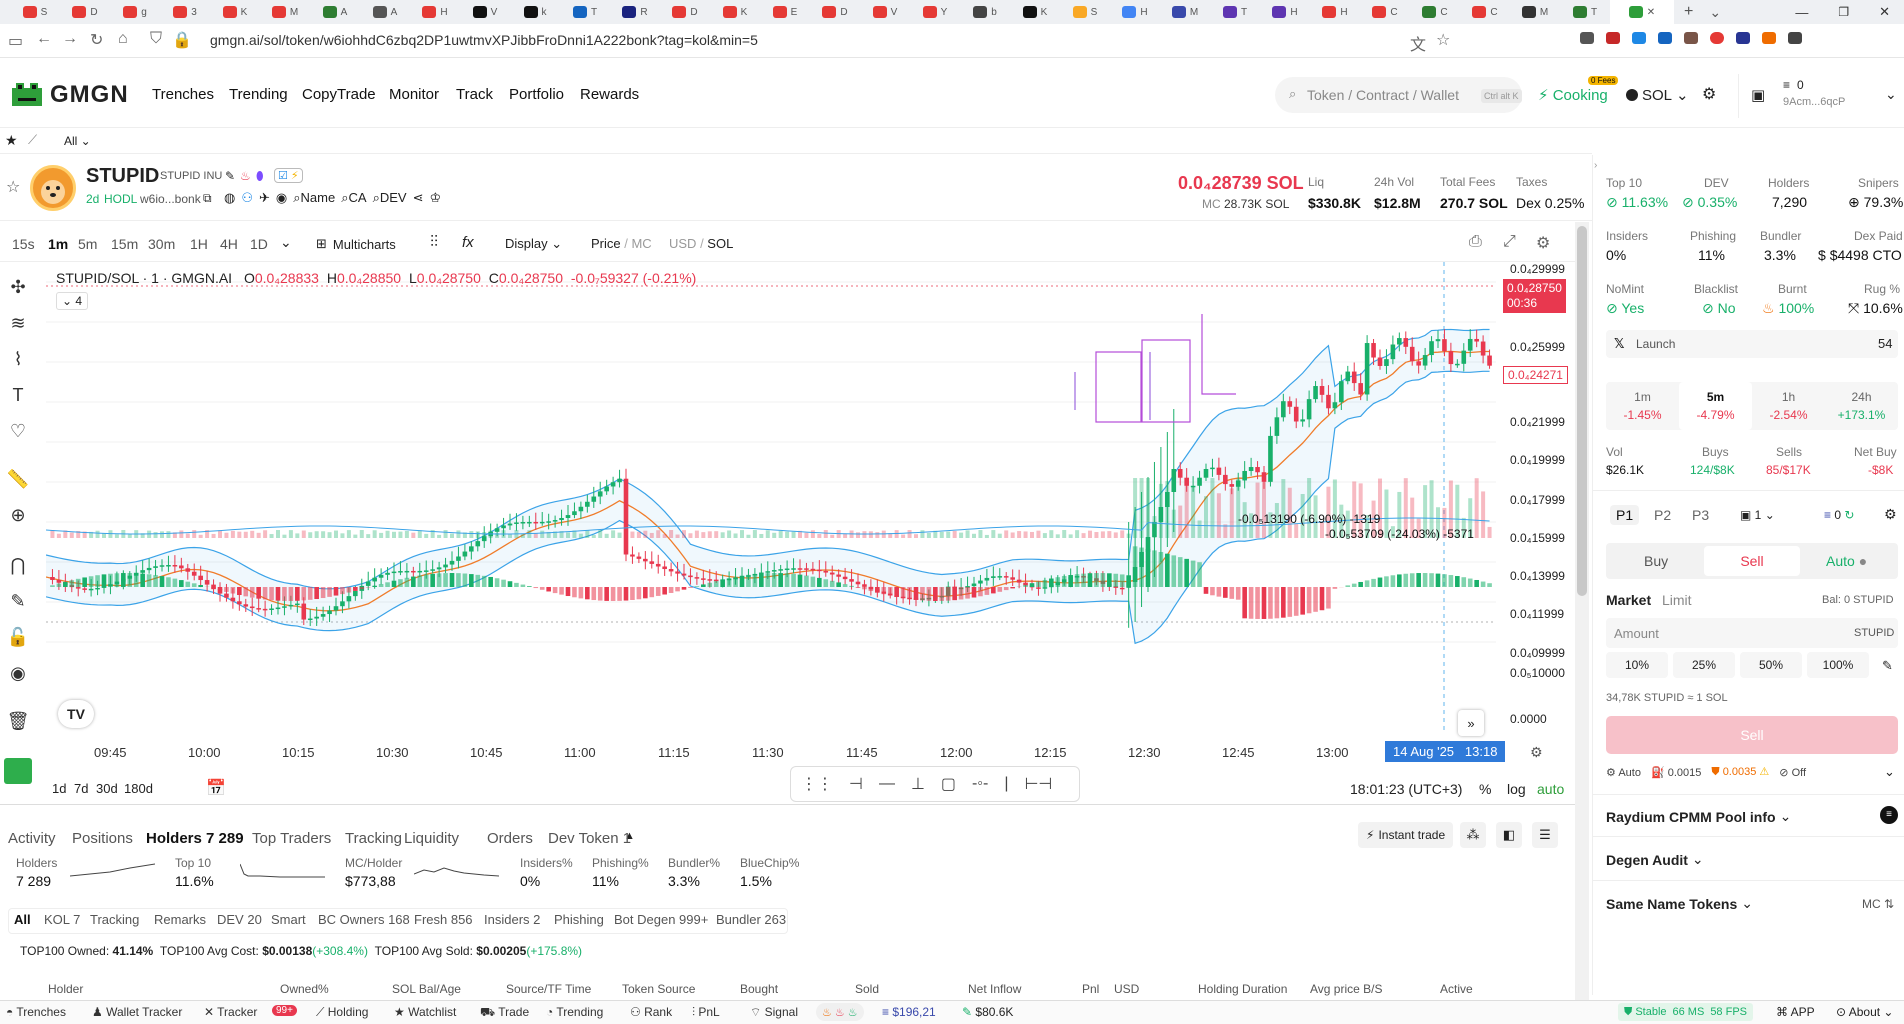 The width and height of the screenshot is (1904, 1024). What do you see at coordinates (156, 38) in the screenshot?
I see `shield-icon: ⛉` at bounding box center [156, 38].